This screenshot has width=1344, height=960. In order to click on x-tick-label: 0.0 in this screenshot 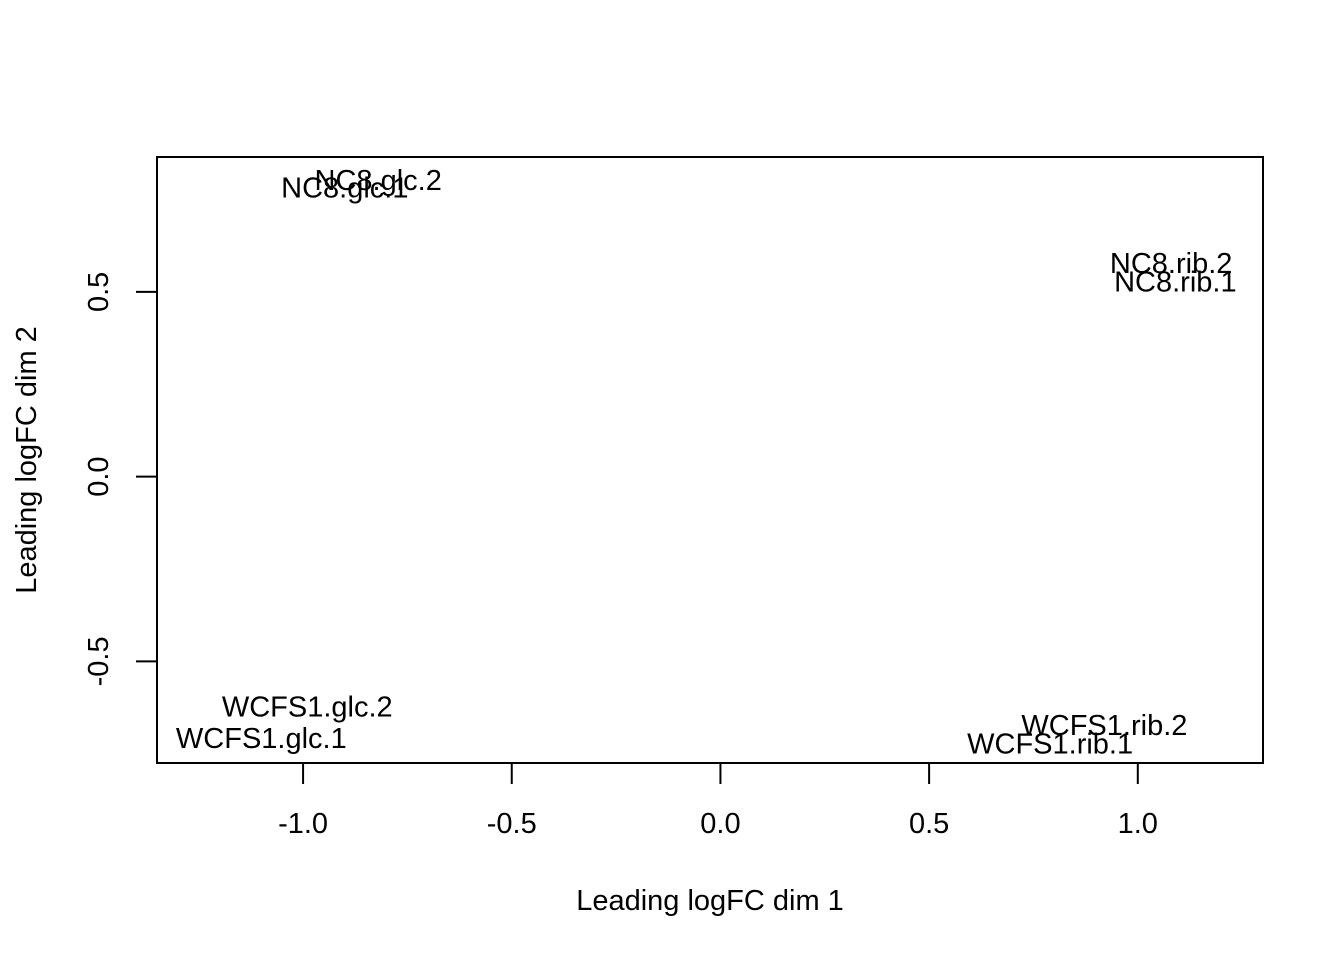, I will do `click(720, 824)`.